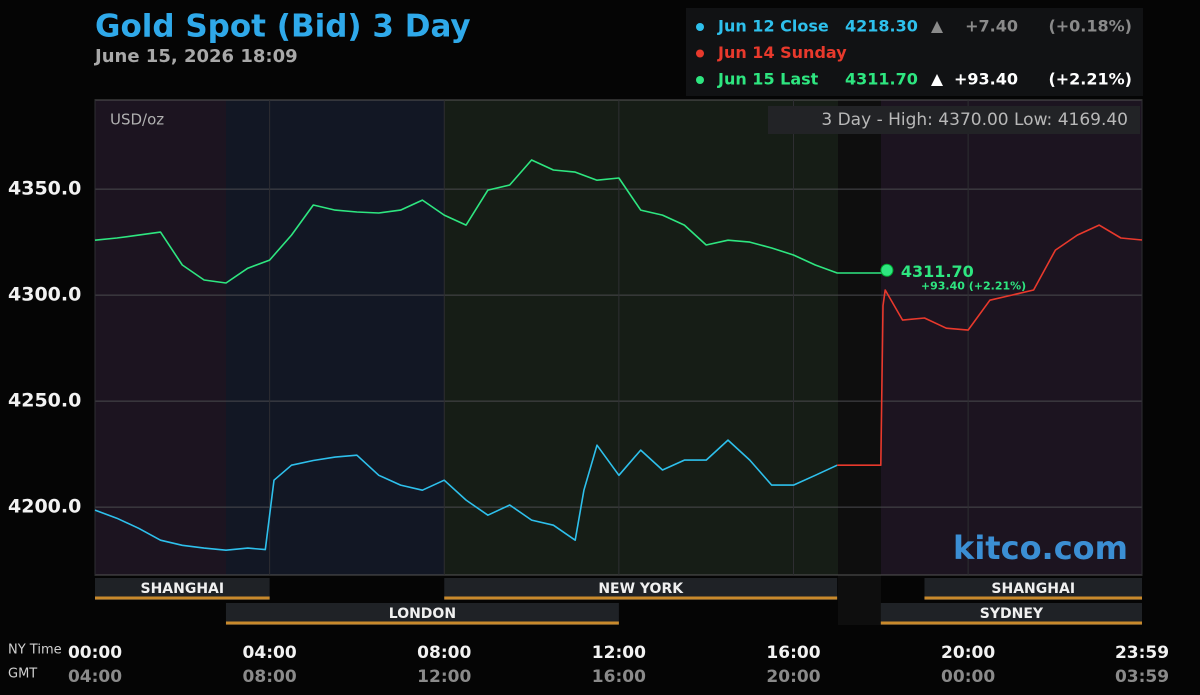 The width and height of the screenshot is (1200, 695). What do you see at coordinates (444, 677) in the screenshot?
I see `x2-tick-label: 12:00` at bounding box center [444, 677].